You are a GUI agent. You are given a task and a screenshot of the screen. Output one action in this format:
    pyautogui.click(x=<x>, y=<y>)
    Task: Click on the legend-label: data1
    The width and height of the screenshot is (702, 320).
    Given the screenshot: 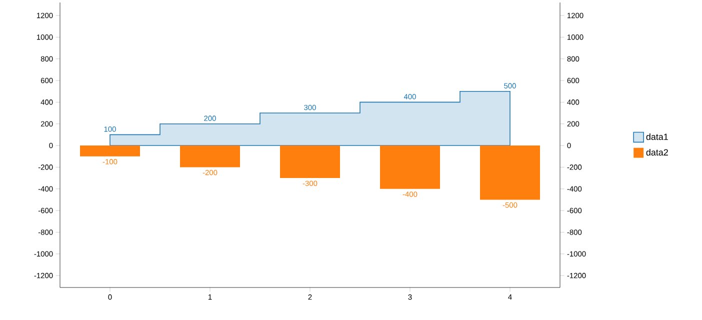 What is the action you would take?
    pyautogui.click(x=657, y=136)
    